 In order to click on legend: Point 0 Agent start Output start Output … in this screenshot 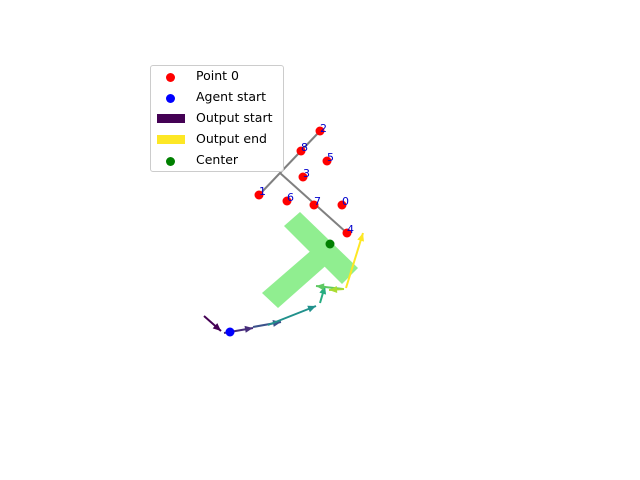, I will do `click(217, 118)`.